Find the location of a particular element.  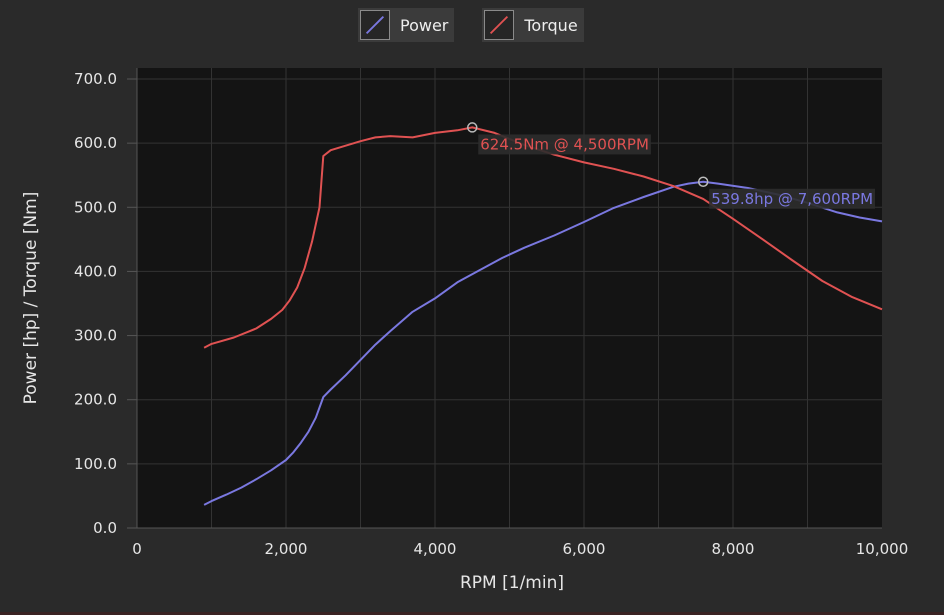

legend-item-torque: Torque is located at coordinates (533, 25).